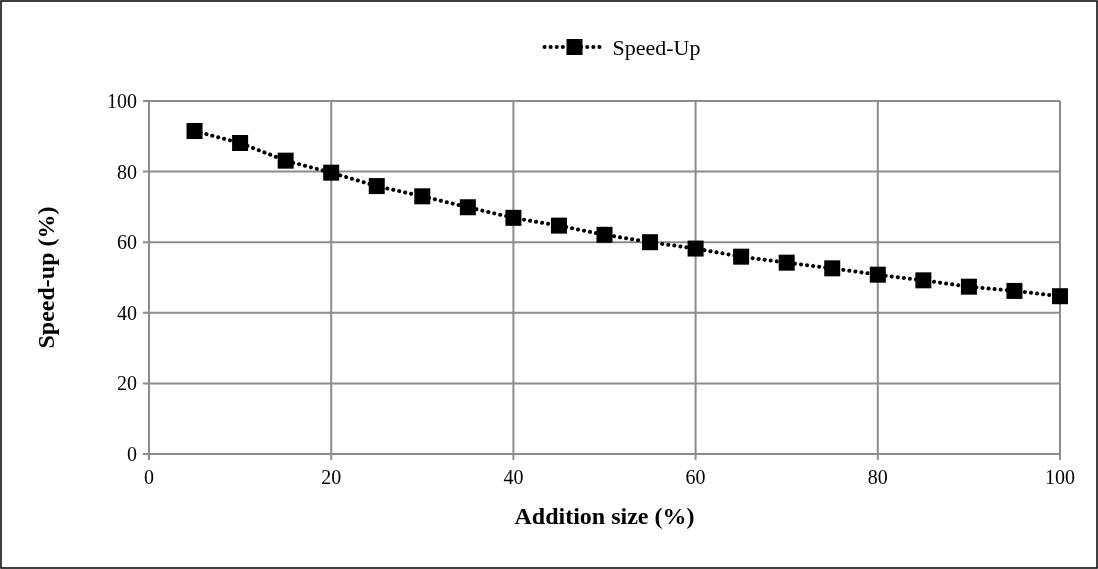  I want to click on x-tick-label: 60, so click(695, 477).